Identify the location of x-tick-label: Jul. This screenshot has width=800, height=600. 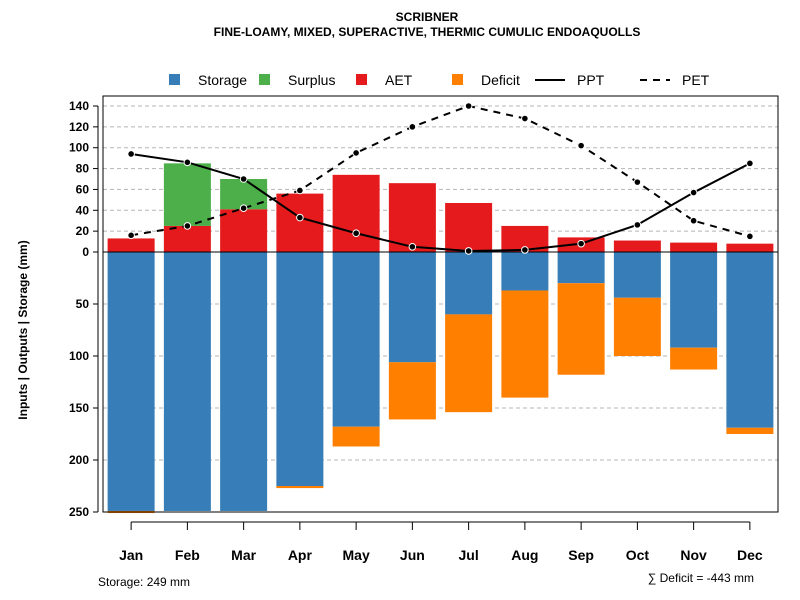
(469, 555).